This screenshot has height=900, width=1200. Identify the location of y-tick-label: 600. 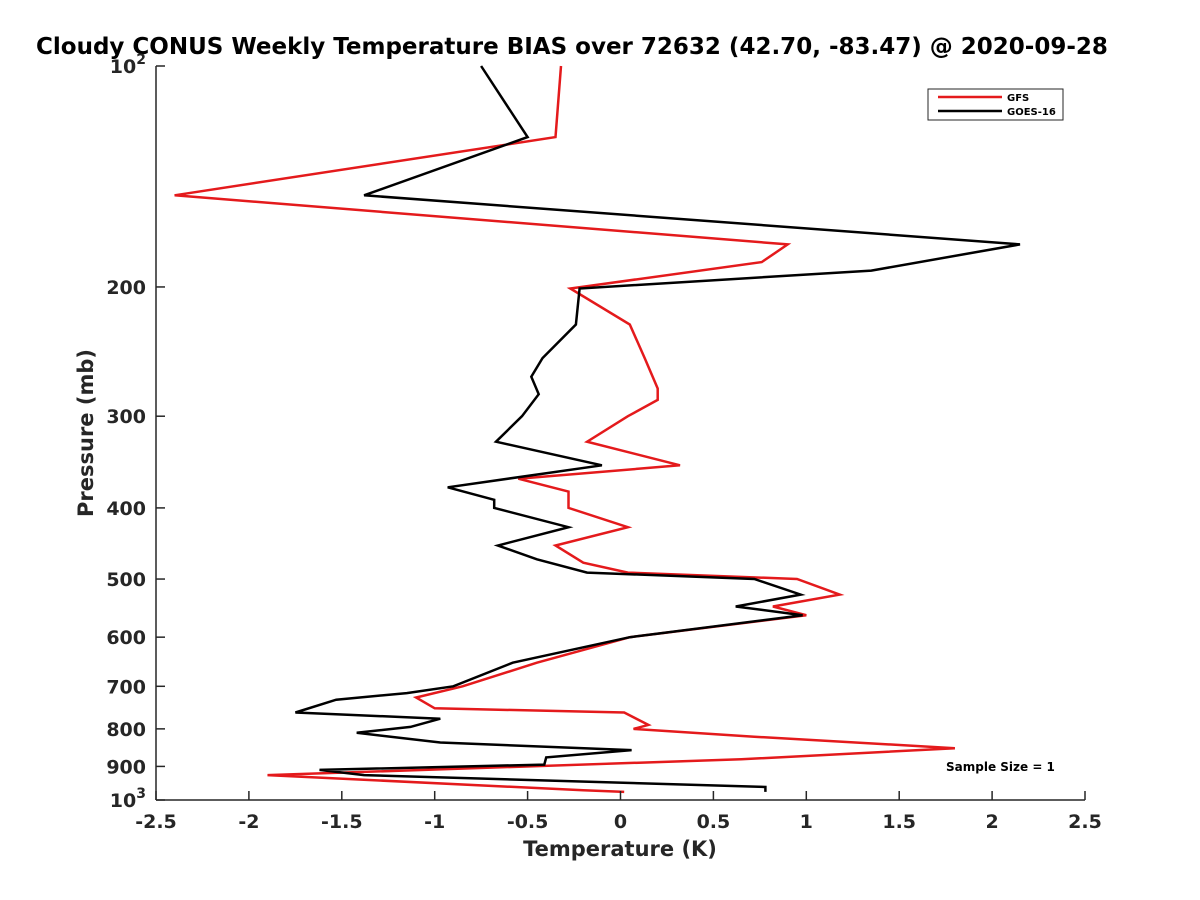
(126, 638).